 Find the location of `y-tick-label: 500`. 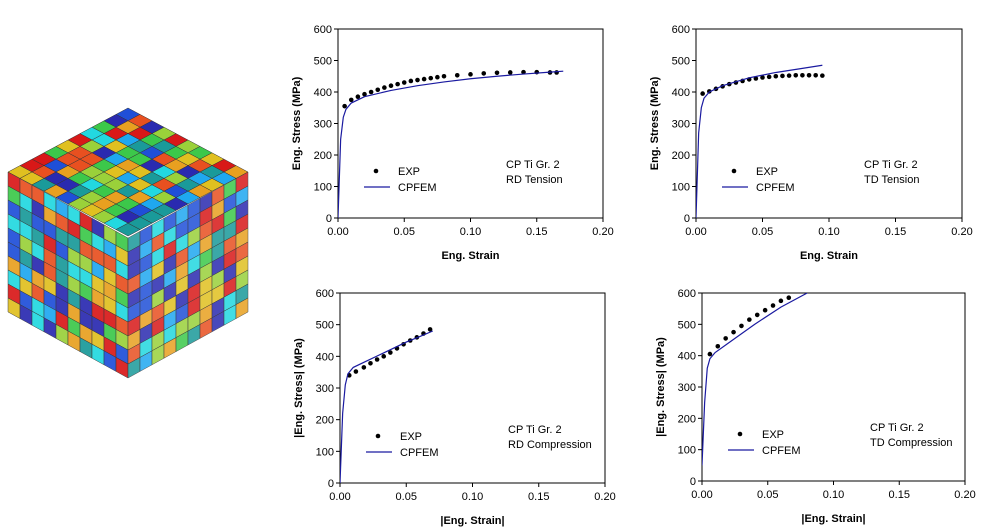

y-tick-label: 500 is located at coordinates (681, 62).